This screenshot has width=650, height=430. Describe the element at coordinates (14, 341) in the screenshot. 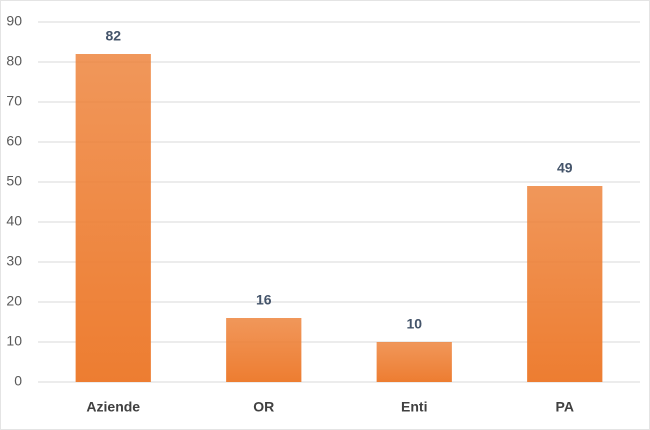

I see `y-tick-label: 10` at that location.